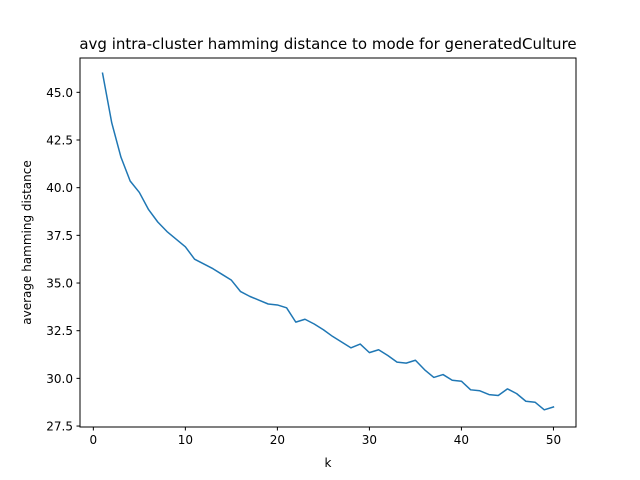 The image size is (640, 480). What do you see at coordinates (277, 440) in the screenshot?
I see `x-tick-label: 20` at bounding box center [277, 440].